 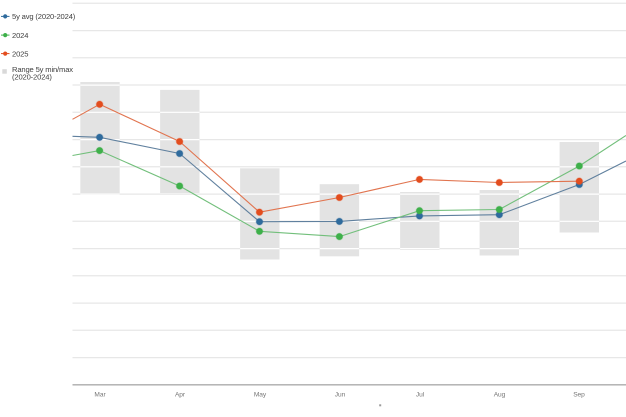 What do you see at coordinates (32, 77) in the screenshot?
I see `svg-text: (2020-2024)` at bounding box center [32, 77].